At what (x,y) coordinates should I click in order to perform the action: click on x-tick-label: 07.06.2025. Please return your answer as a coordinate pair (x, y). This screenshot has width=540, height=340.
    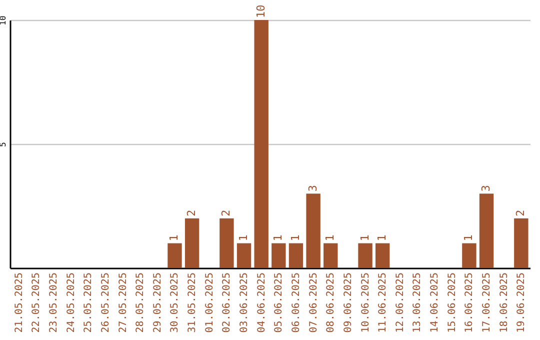
    Looking at the image, I should click on (314, 302).